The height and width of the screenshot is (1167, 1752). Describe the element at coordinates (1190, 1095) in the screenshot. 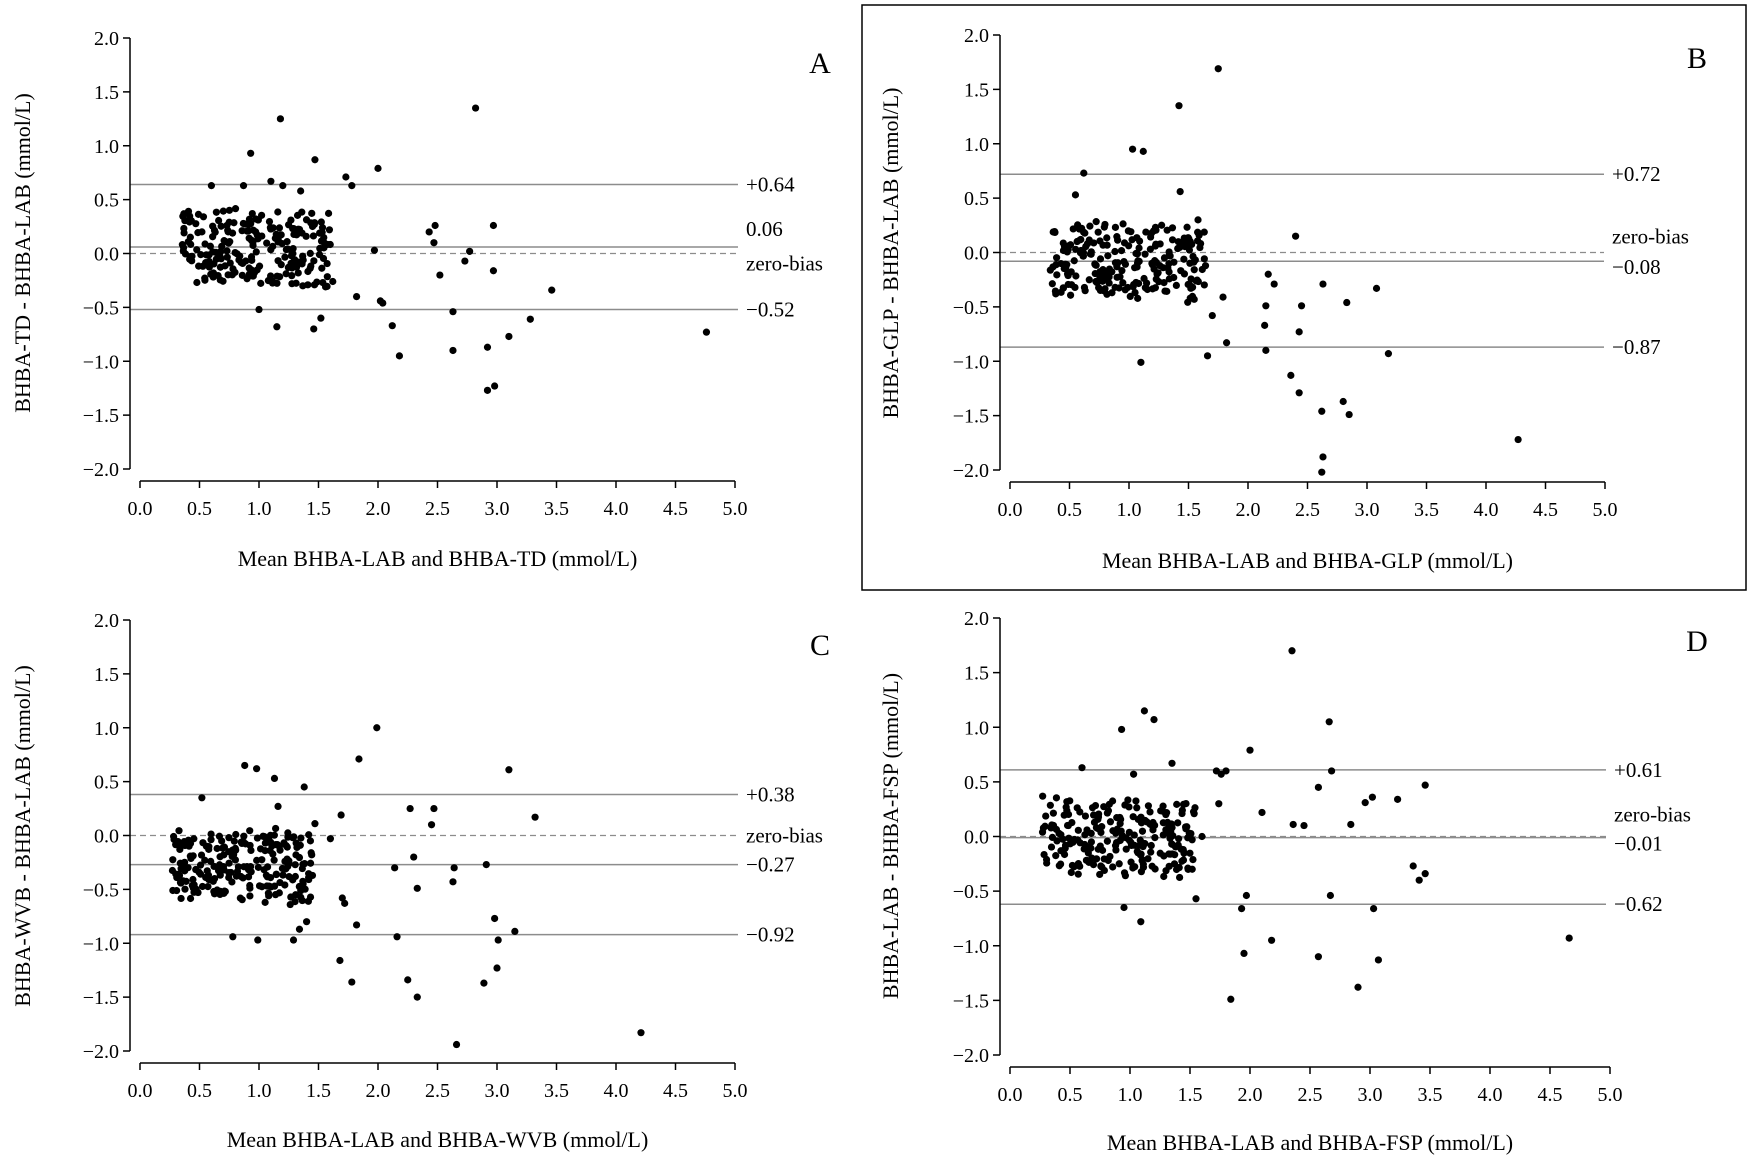

I see `panel-d-x-tick-label: 1.5` at that location.